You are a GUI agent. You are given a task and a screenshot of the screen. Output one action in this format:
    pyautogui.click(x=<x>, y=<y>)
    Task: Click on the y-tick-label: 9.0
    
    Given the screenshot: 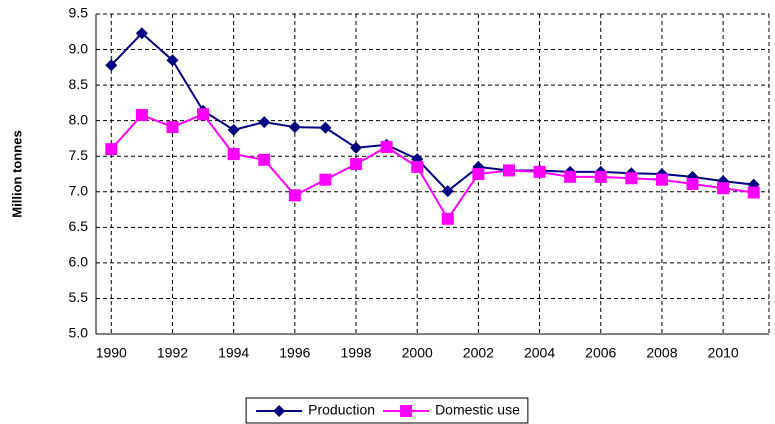 What is the action you would take?
    pyautogui.click(x=79, y=48)
    